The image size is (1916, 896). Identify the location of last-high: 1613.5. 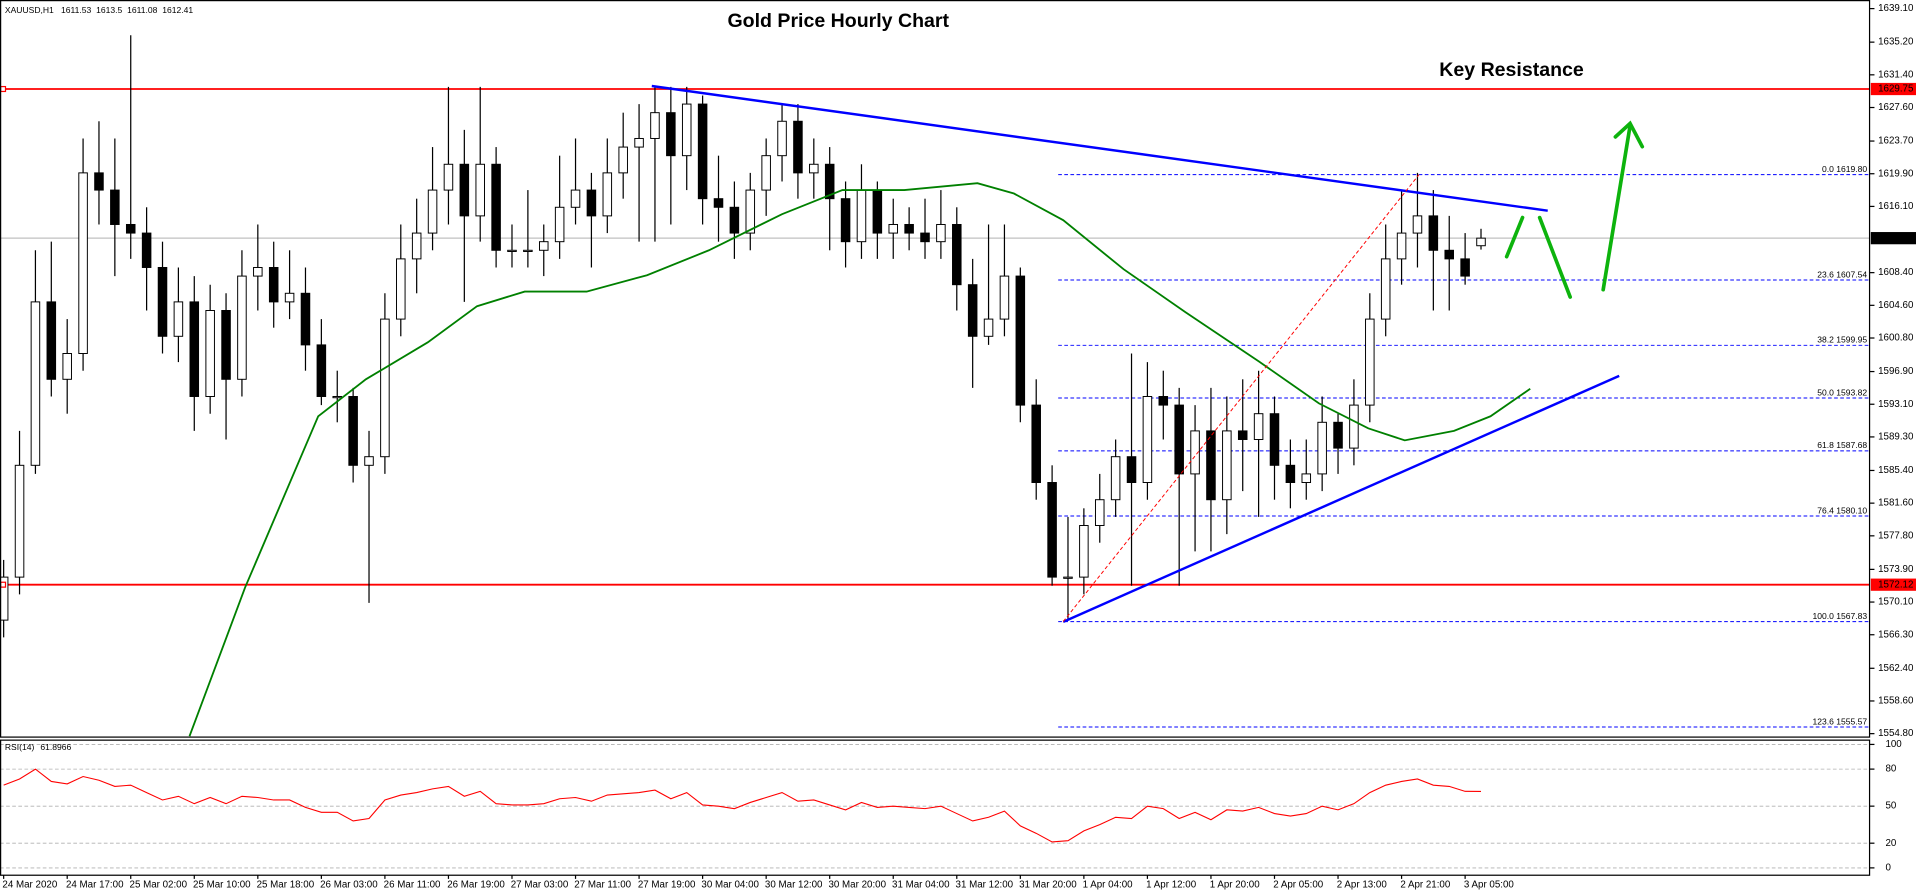
(109, 10).